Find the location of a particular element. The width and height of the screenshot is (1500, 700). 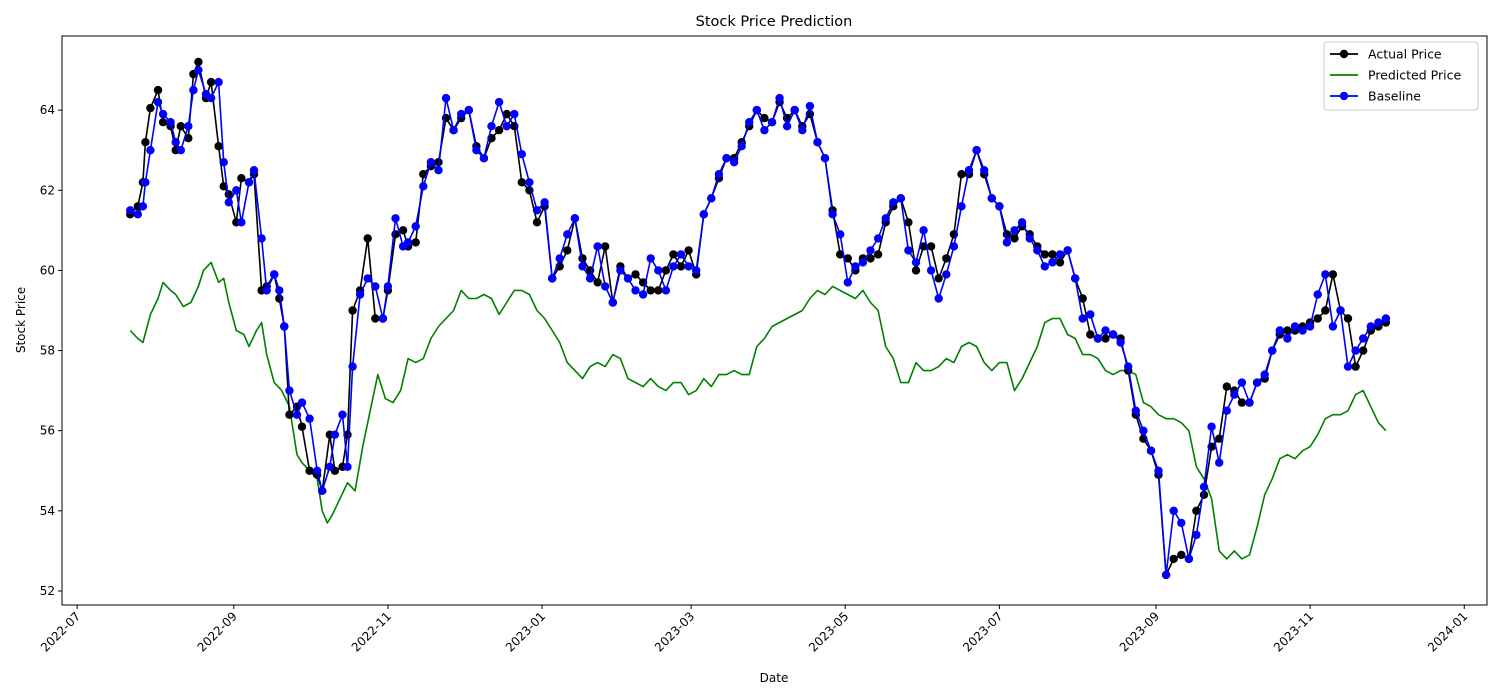

y-tick-label: 52 is located at coordinates (47, 591).